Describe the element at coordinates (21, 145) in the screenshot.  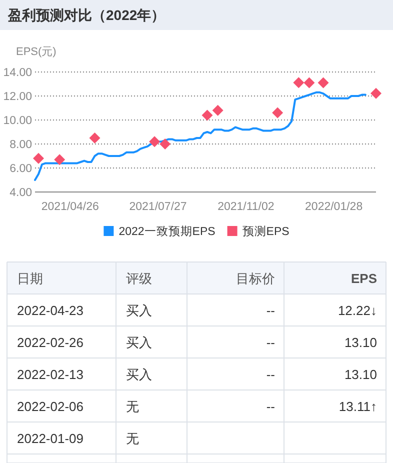
I see `y-tick-label: 8.00` at that location.